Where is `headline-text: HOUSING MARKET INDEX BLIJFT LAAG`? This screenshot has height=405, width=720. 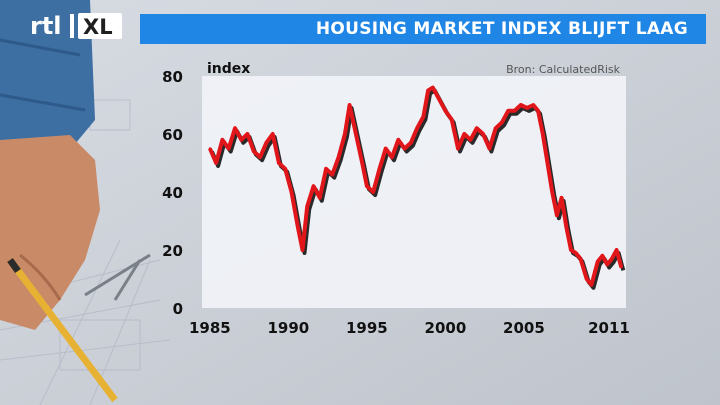 headline-text: HOUSING MARKET INDEX BLIJFT LAAG is located at coordinates (501, 29).